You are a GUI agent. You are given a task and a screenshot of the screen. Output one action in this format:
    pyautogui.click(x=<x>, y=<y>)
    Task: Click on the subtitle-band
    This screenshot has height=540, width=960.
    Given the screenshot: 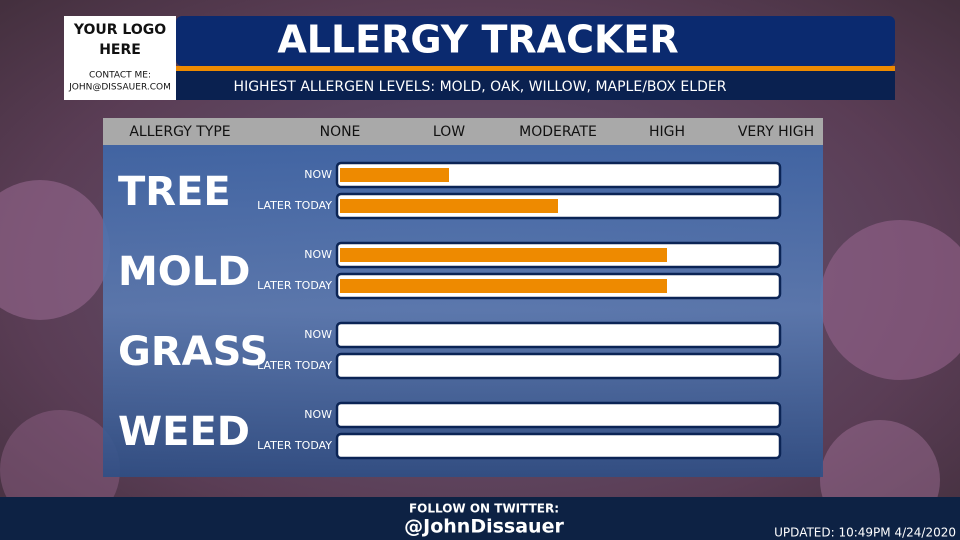 What is the action you would take?
    pyautogui.click(x=535, y=85)
    